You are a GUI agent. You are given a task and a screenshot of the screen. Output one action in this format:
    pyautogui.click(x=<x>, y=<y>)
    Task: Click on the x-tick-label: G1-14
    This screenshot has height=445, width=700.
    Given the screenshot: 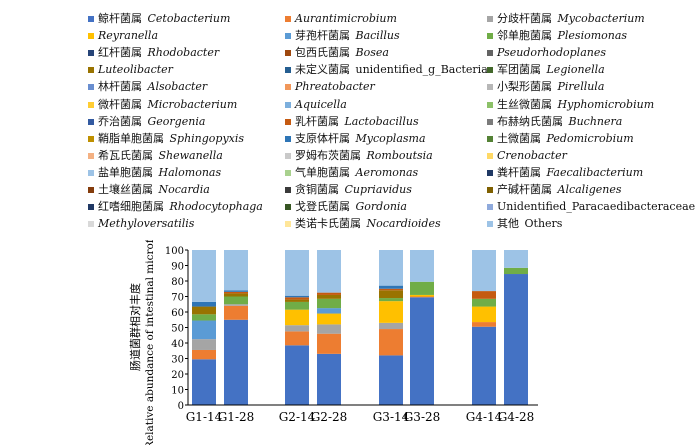 What is the action you would take?
    pyautogui.click(x=204, y=417)
    